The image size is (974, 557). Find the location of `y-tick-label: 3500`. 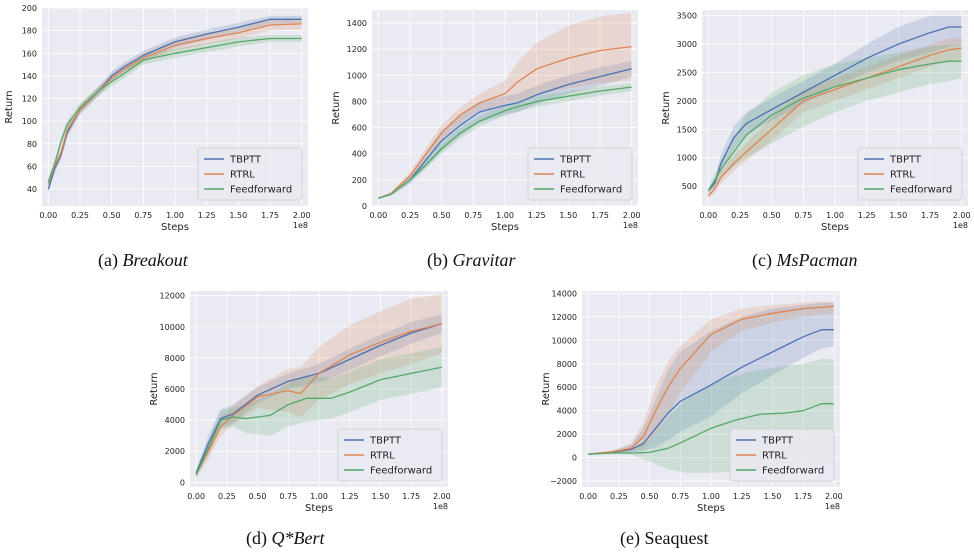

y-tick-label: 3500 is located at coordinates (687, 16).